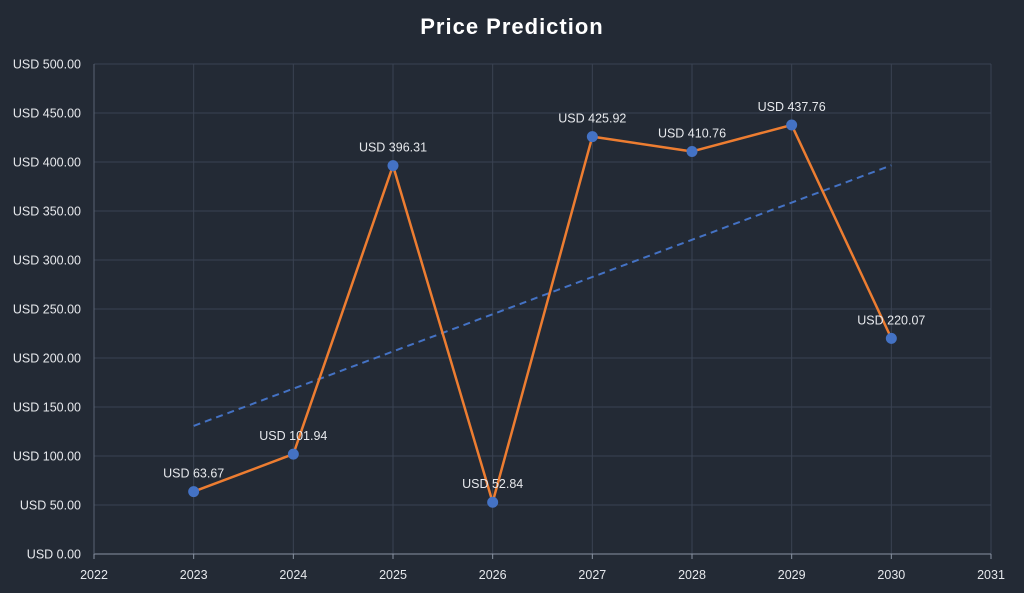 Image resolution: width=1024 pixels, height=593 pixels. What do you see at coordinates (512, 26) in the screenshot?
I see `chart-title: Price Prediction` at bounding box center [512, 26].